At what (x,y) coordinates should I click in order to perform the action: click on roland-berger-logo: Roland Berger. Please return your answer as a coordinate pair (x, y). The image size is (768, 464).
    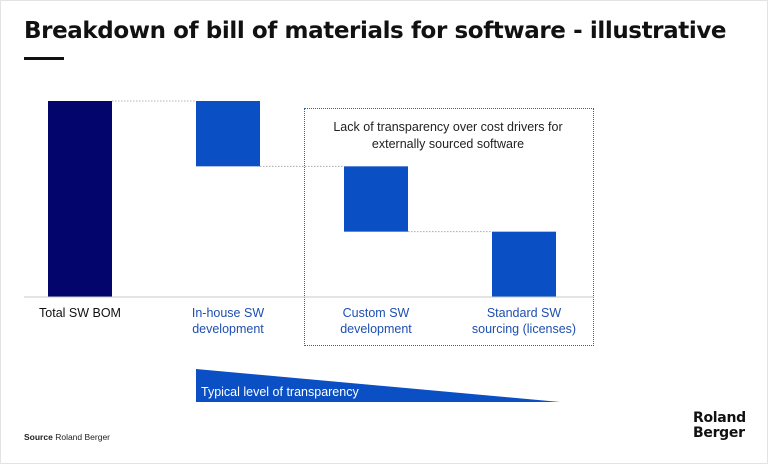
    Looking at the image, I should click on (719, 426).